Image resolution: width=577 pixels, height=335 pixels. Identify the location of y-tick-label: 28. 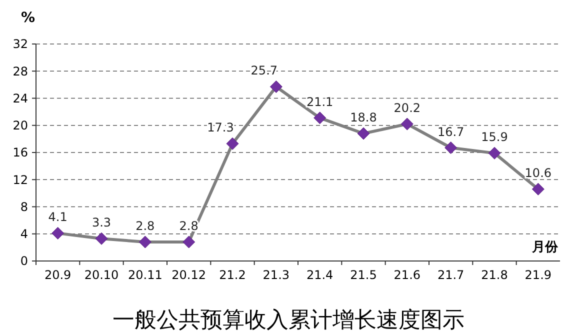
(20, 71).